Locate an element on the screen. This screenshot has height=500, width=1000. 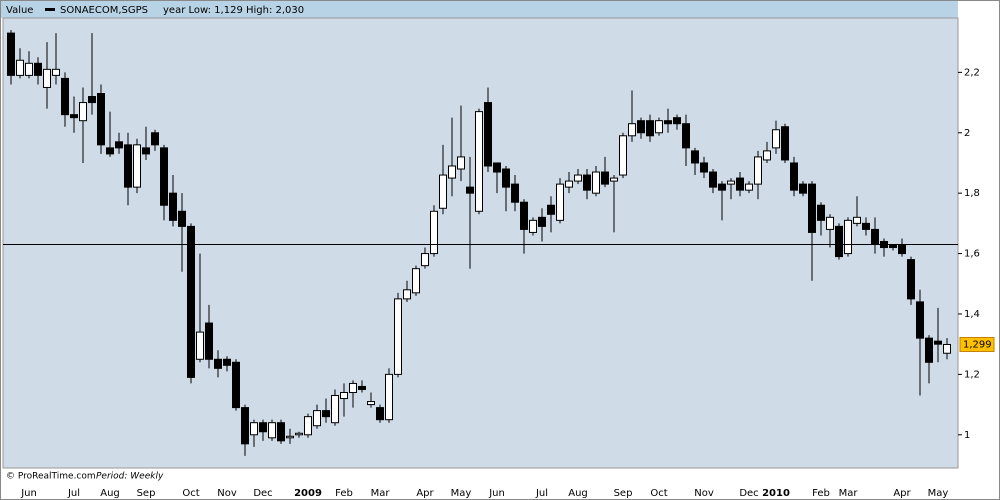
legend-entry: SONAECOM,SGPS is located at coordinates (104, 10).